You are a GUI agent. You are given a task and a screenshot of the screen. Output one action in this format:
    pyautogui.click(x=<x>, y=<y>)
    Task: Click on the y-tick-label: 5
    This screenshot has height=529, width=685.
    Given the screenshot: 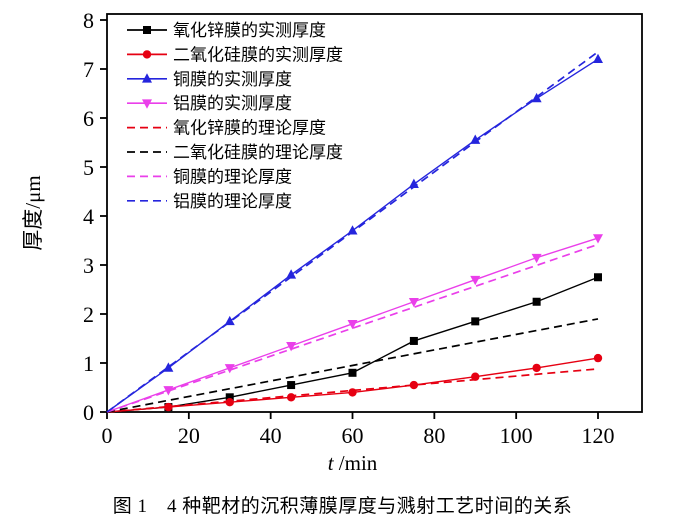 What is the action you would take?
    pyautogui.click(x=88, y=167)
    